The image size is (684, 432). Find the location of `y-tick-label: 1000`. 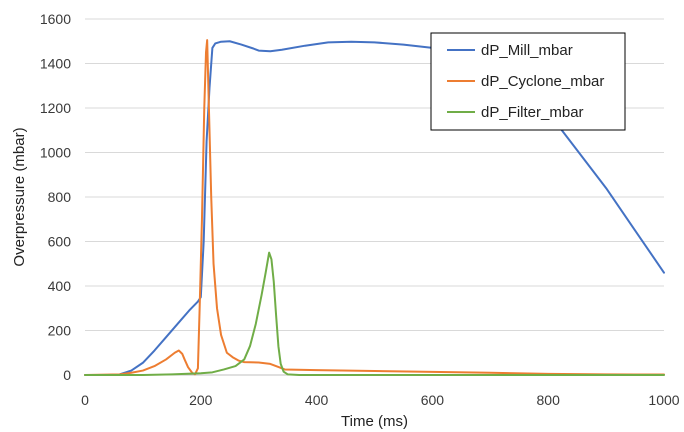

y-tick-label: 1000 is located at coordinates (55, 153).